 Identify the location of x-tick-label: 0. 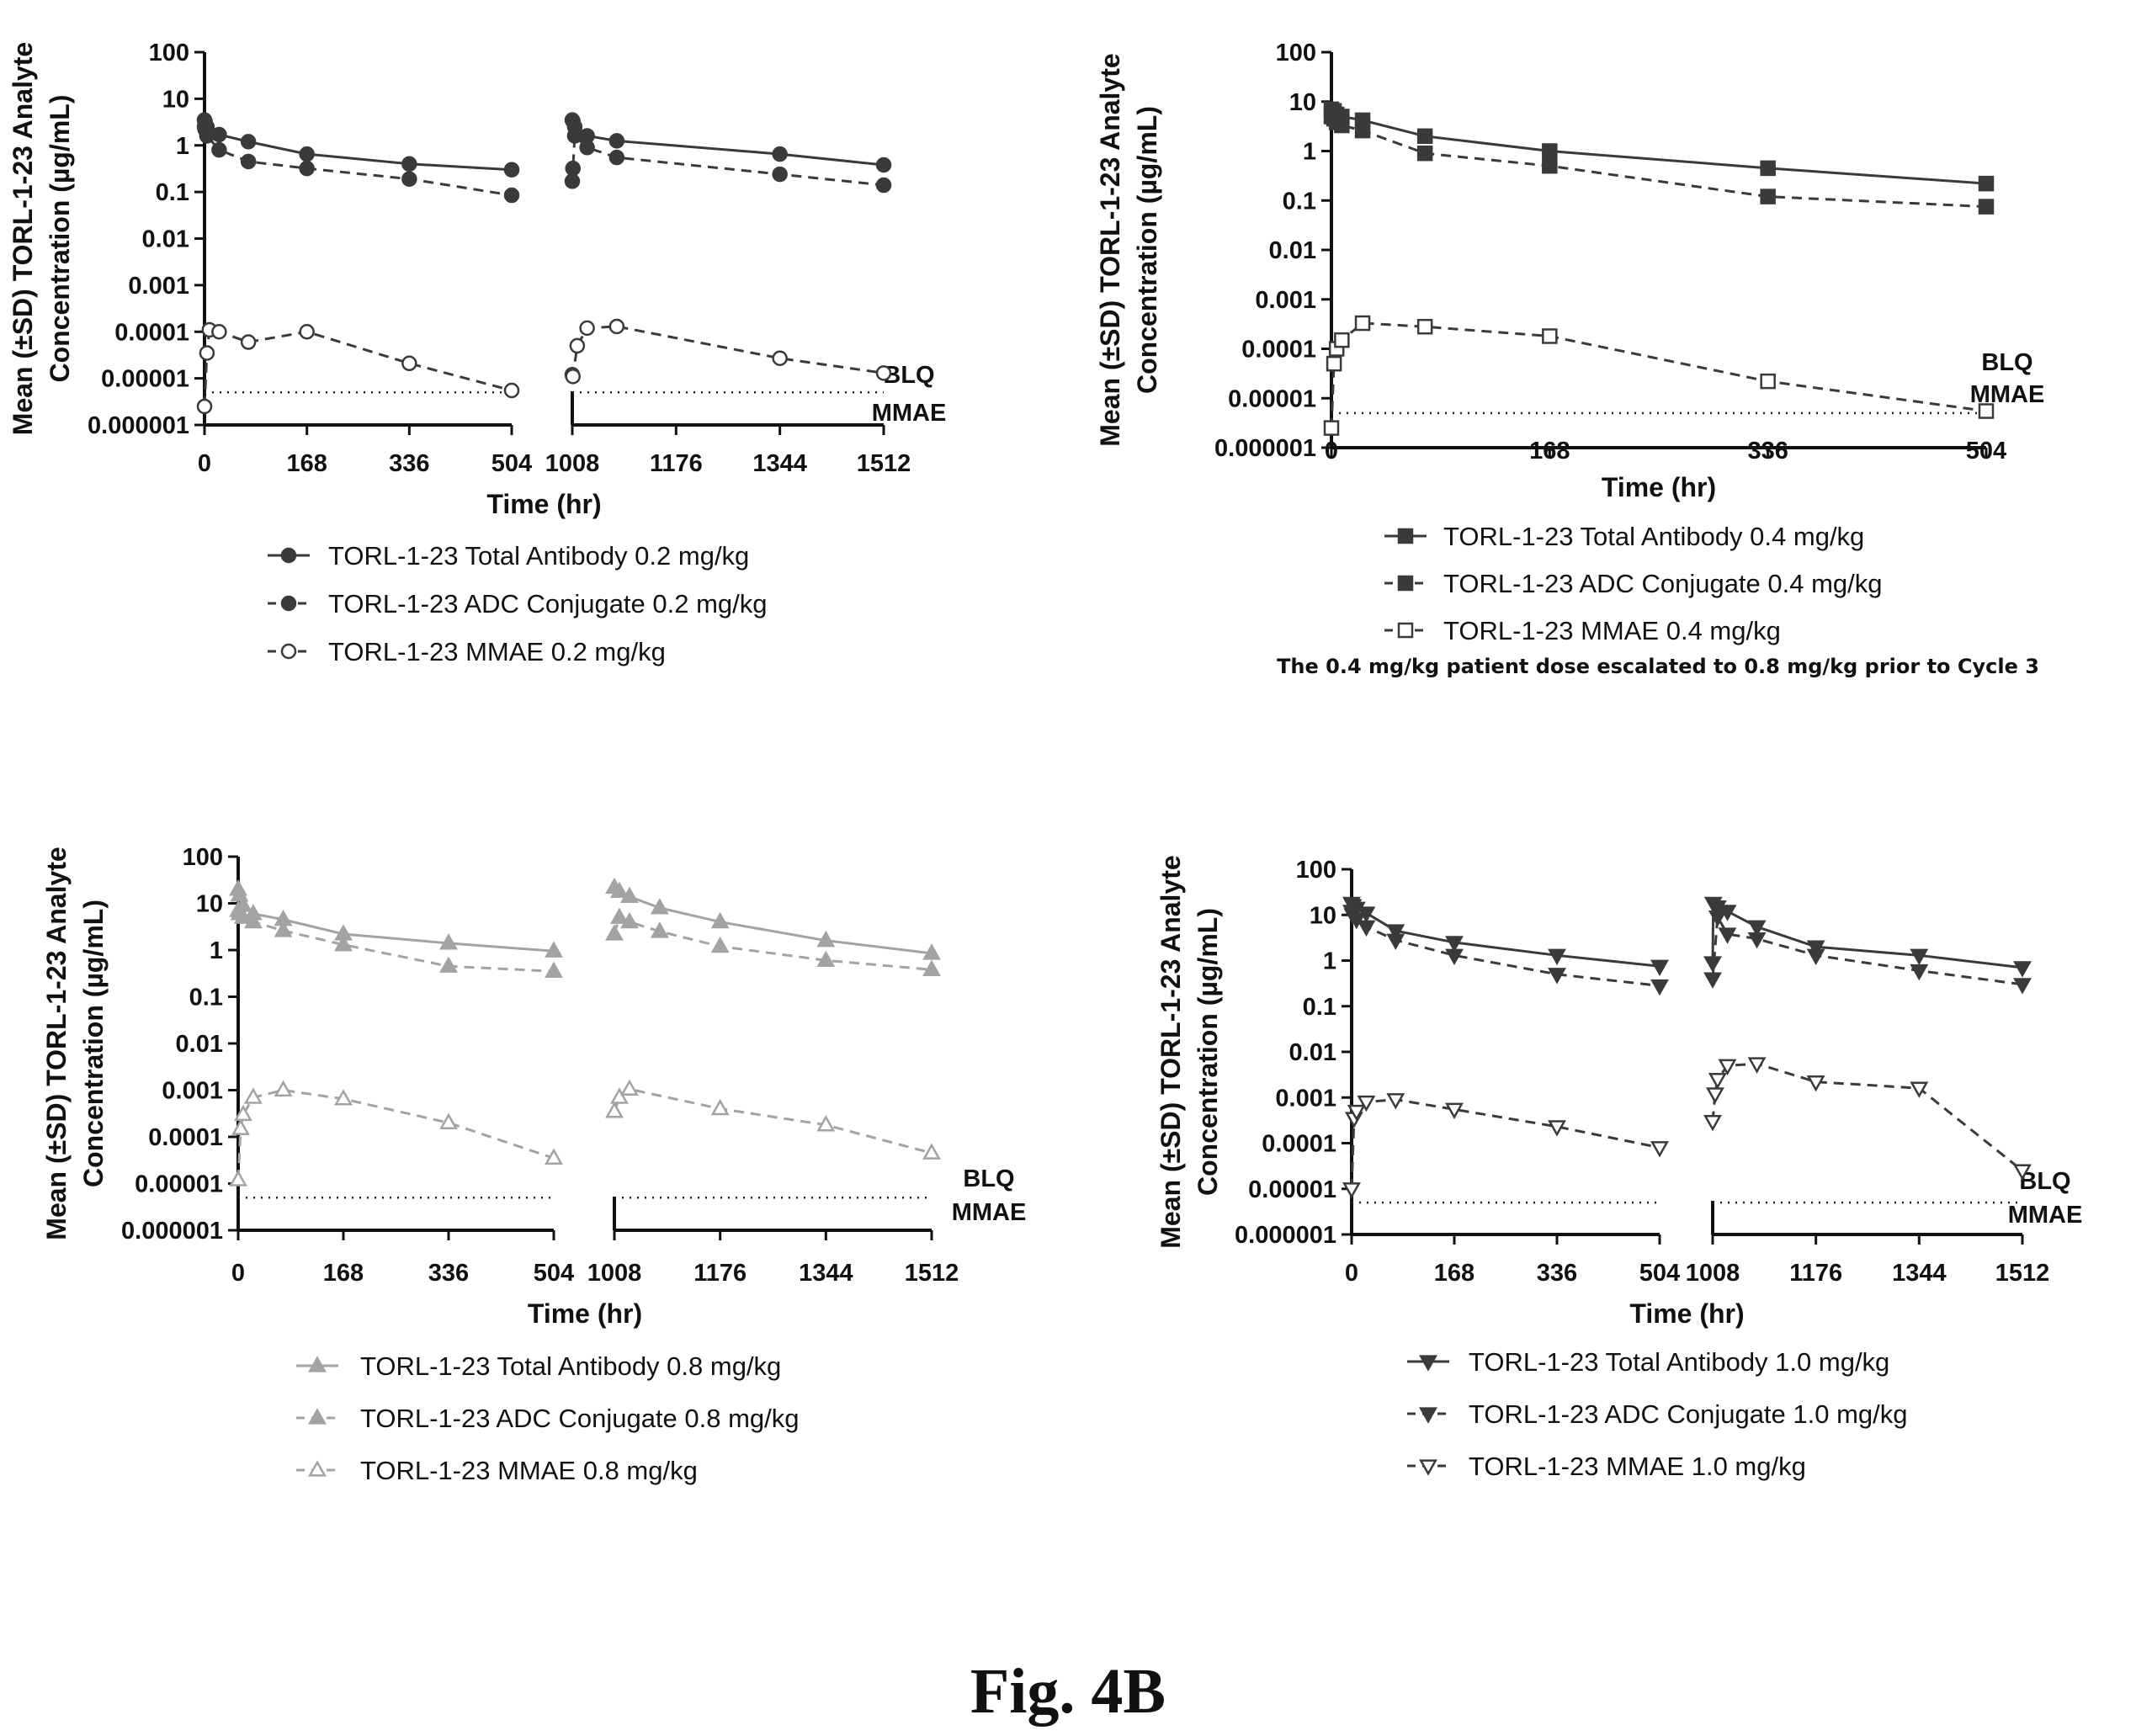
(1331, 451).